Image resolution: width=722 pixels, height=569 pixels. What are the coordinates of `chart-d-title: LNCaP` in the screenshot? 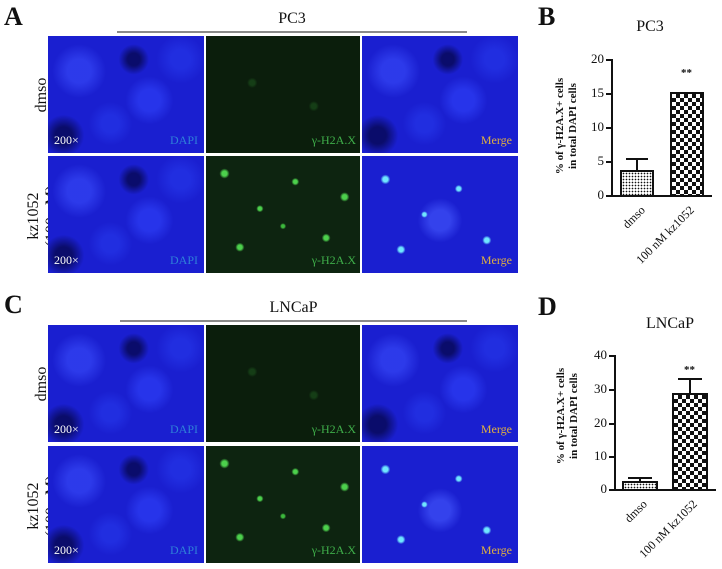 It's located at (670, 323).